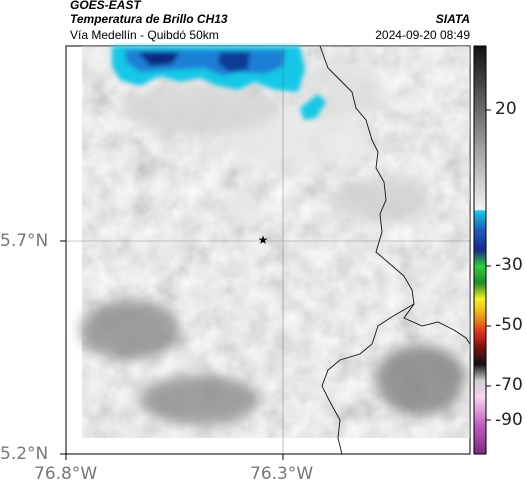 This screenshot has height=491, width=526. What do you see at coordinates (24, 241) in the screenshot?
I see `lat-tick-label: 5.7°N` at bounding box center [24, 241].